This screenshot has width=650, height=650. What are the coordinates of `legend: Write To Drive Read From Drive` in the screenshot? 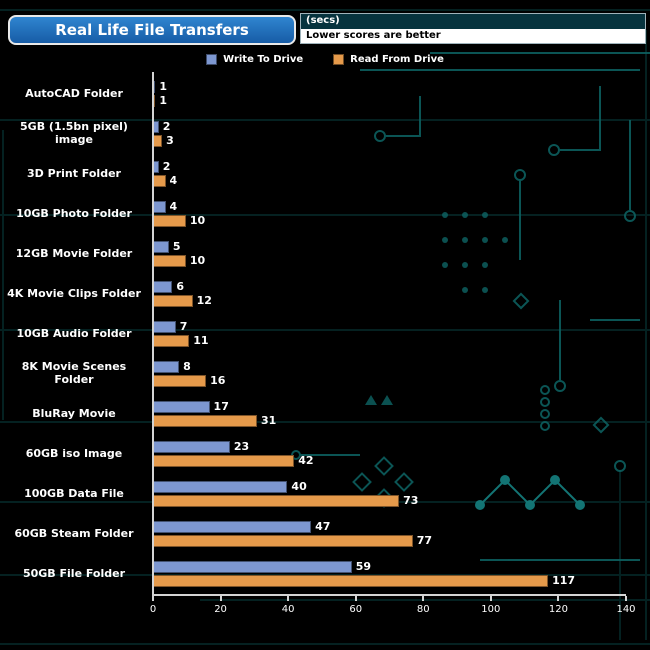 It's located at (325, 59).